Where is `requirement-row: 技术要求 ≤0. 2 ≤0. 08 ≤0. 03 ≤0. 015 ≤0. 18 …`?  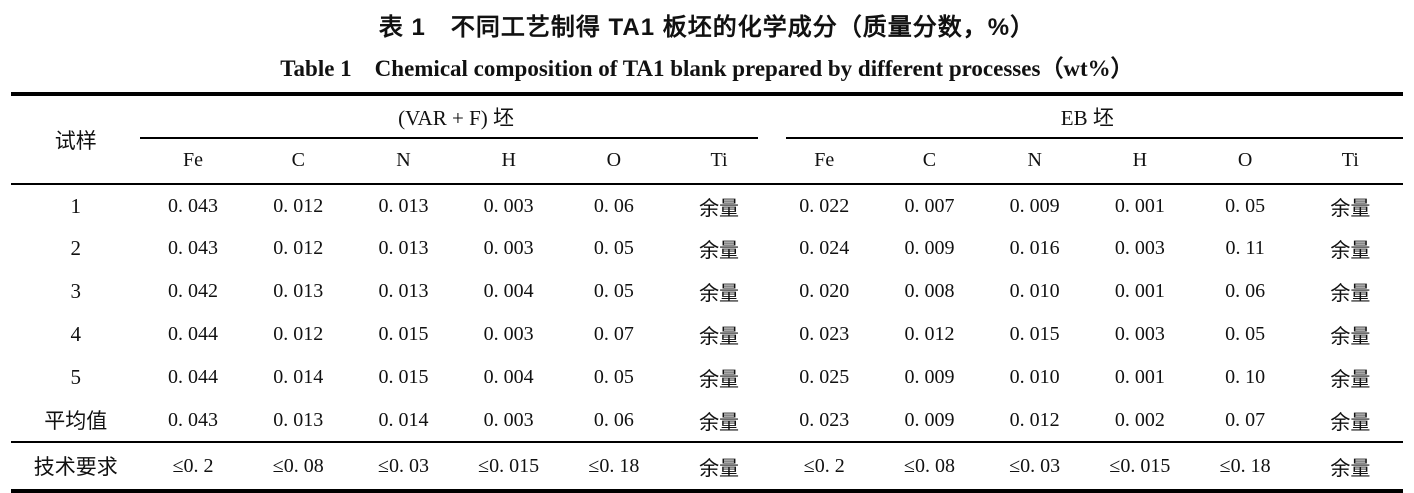
requirement-row: 技术要求 ≤0. 2 ≤0. 08 ≤0. 03 ≤0. 015 ≤0. 18 … is located at coordinates (707, 466).